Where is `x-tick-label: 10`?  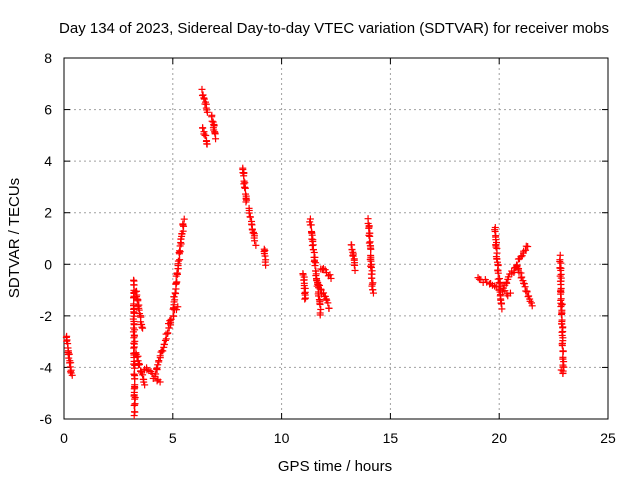 x-tick-label: 10 is located at coordinates (282, 438).